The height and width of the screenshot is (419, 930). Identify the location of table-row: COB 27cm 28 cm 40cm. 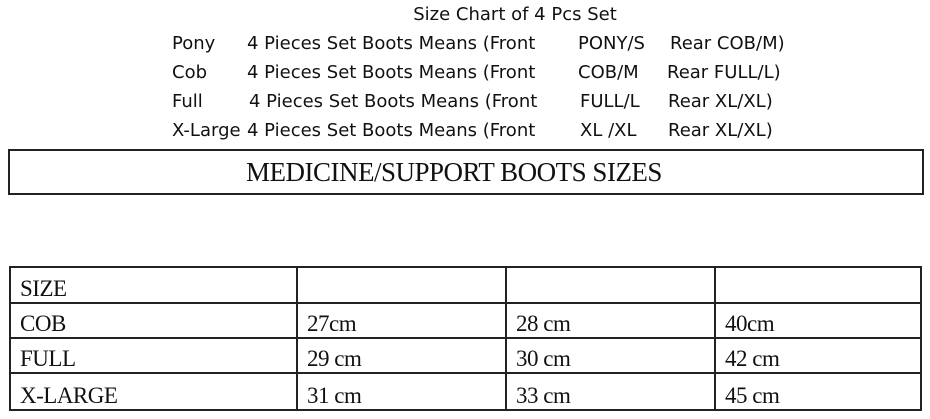
(465, 320).